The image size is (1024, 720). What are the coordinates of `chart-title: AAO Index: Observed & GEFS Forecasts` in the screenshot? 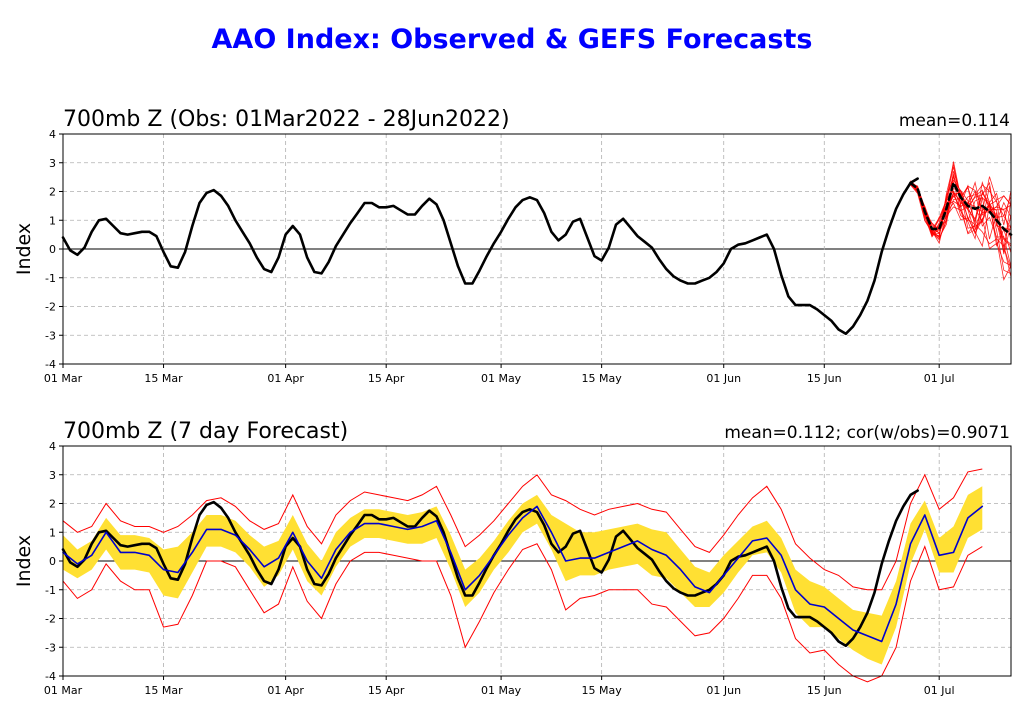 It's located at (512, 39).